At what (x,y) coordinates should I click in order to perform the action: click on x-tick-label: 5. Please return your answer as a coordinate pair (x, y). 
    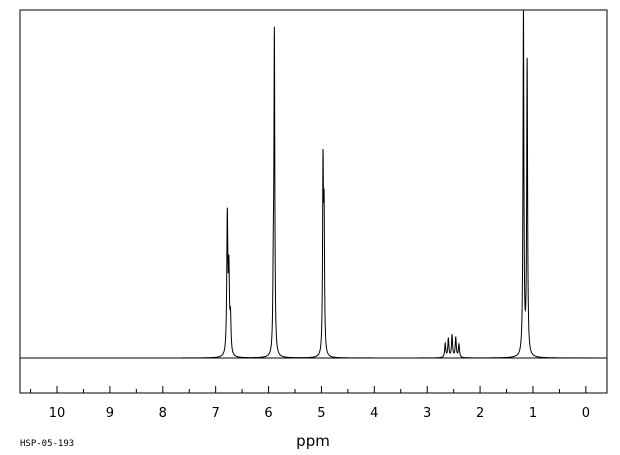
    Looking at the image, I should click on (321, 413).